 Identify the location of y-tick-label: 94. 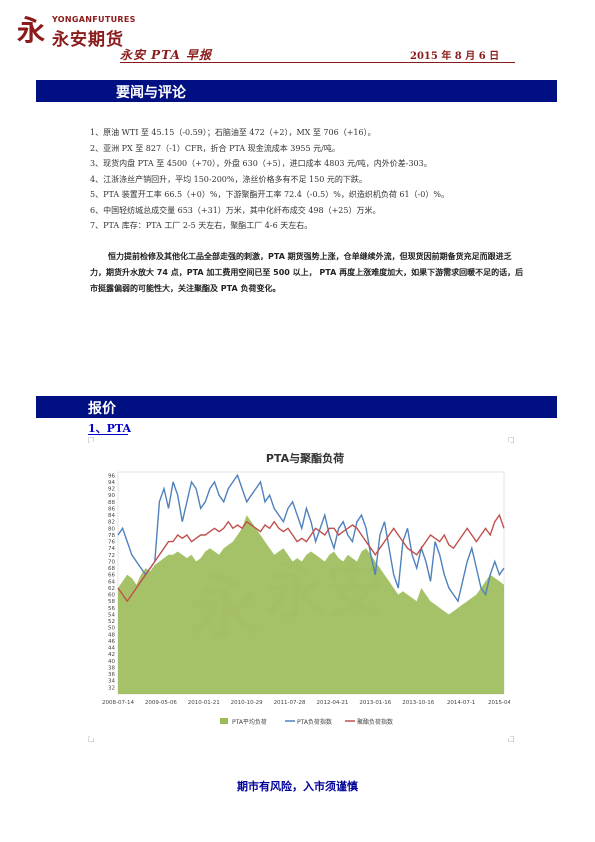
(111, 483).